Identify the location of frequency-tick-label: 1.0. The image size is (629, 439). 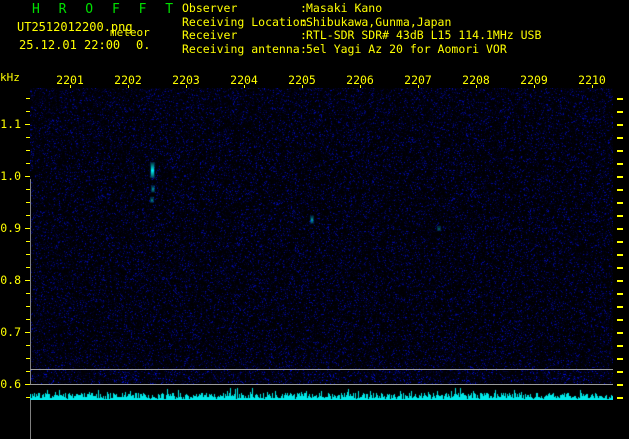
(10, 176).